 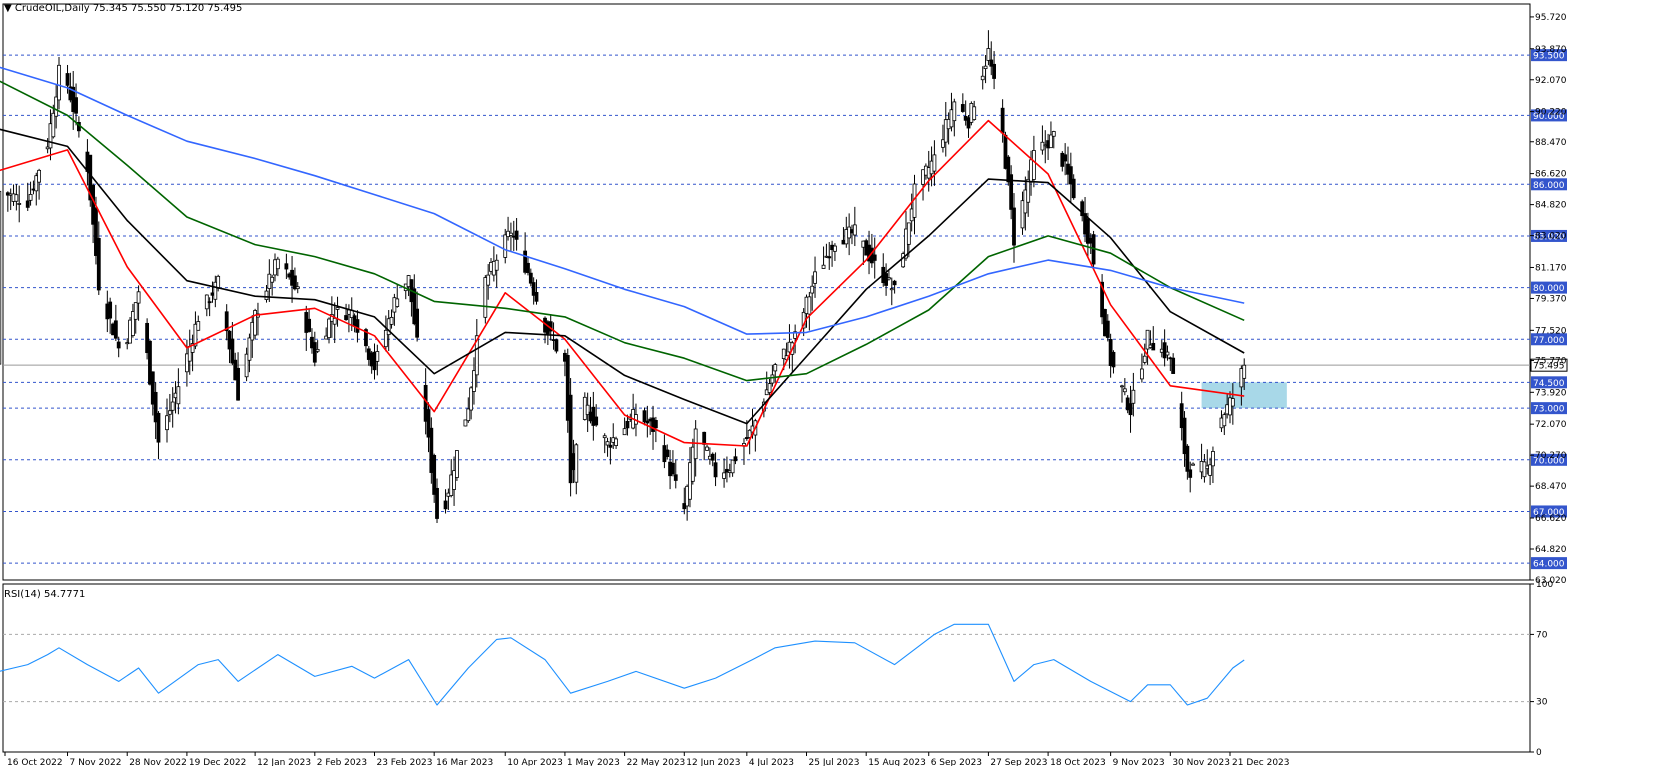 What do you see at coordinates (771, 762) in the screenshot?
I see `date-axis-label: 4 Jul 2023` at bounding box center [771, 762].